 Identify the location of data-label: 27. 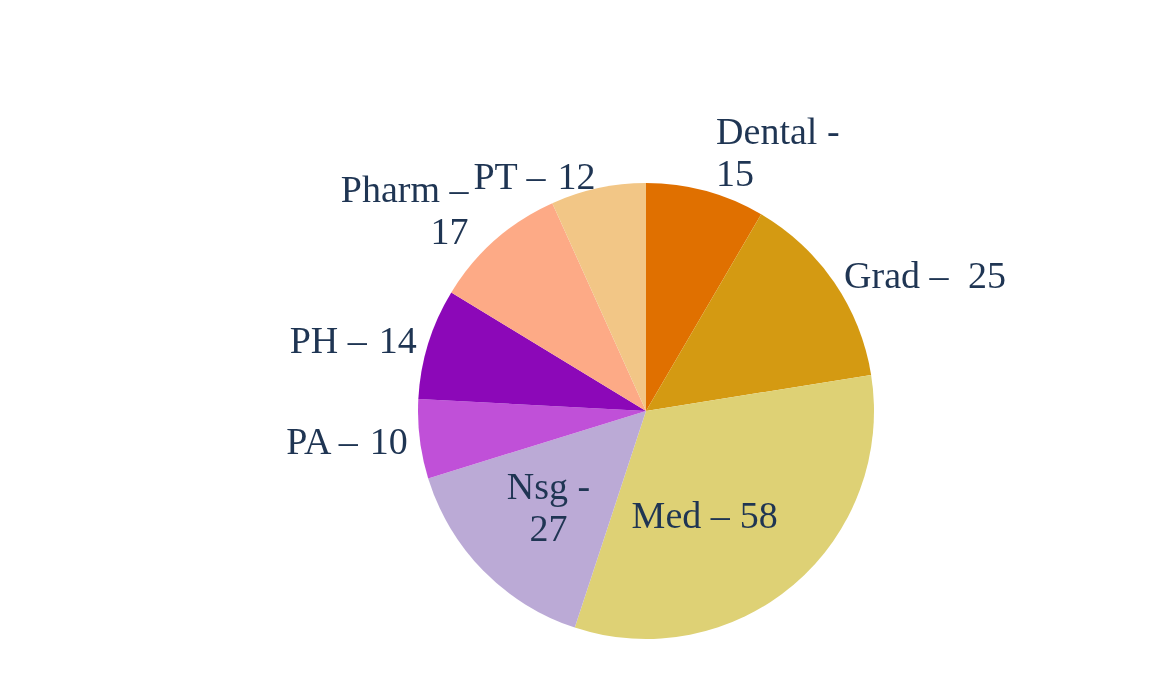
(548, 527).